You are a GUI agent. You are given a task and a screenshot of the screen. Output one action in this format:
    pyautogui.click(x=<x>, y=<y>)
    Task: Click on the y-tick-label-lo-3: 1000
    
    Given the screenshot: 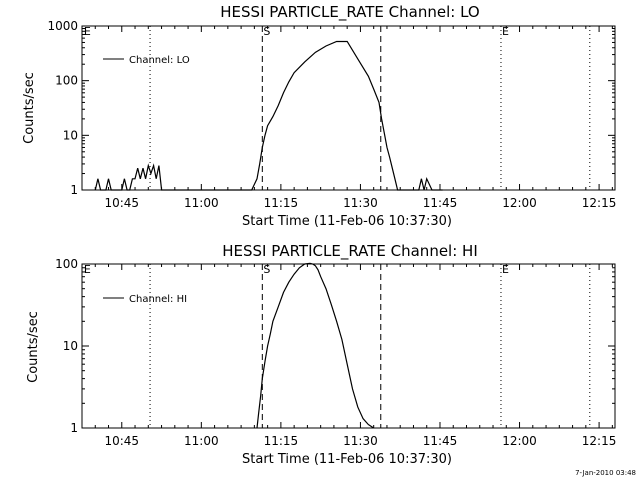 What is the action you would take?
    pyautogui.click(x=62, y=26)
    